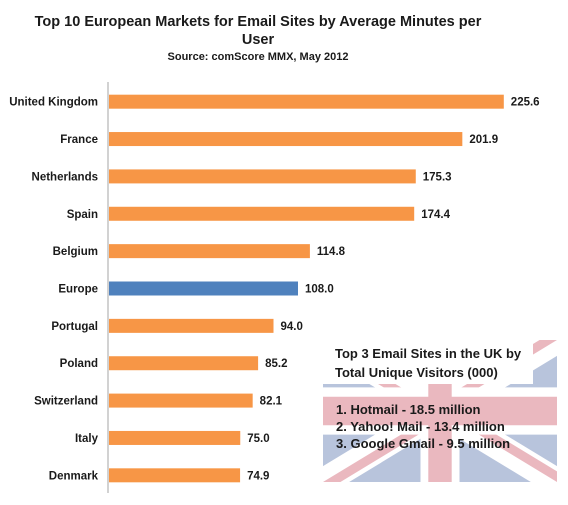 Image resolution: width=568 pixels, height=505 pixels. What do you see at coordinates (428, 362) in the screenshot?
I see `inset-title-panel` at bounding box center [428, 362].